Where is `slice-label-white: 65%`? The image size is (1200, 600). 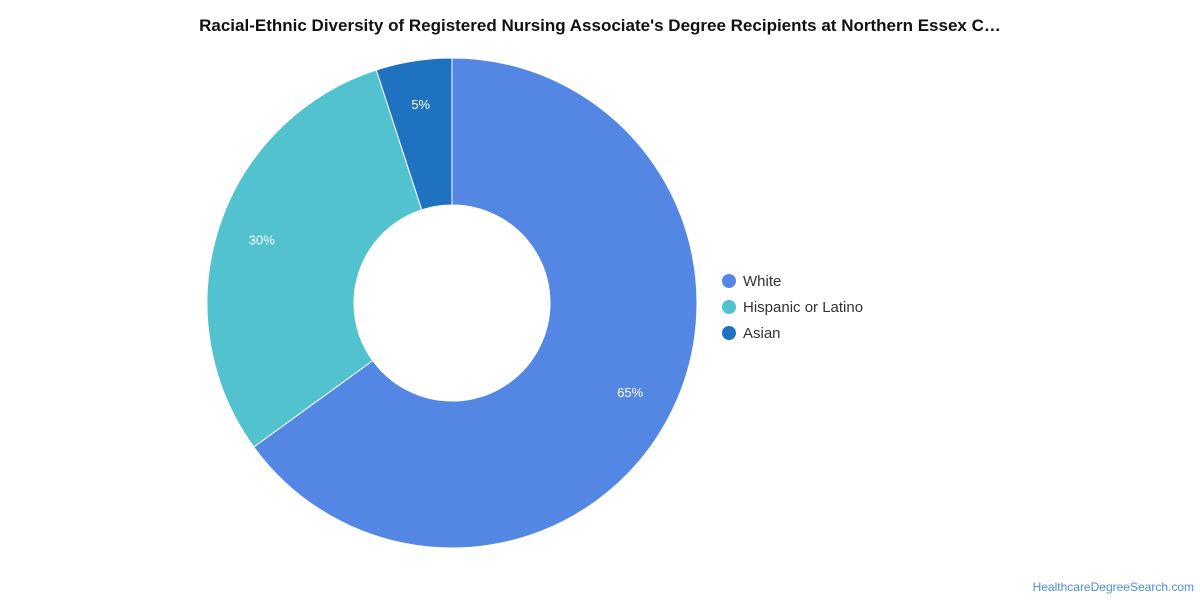 slice-label-white: 65% is located at coordinates (630, 392).